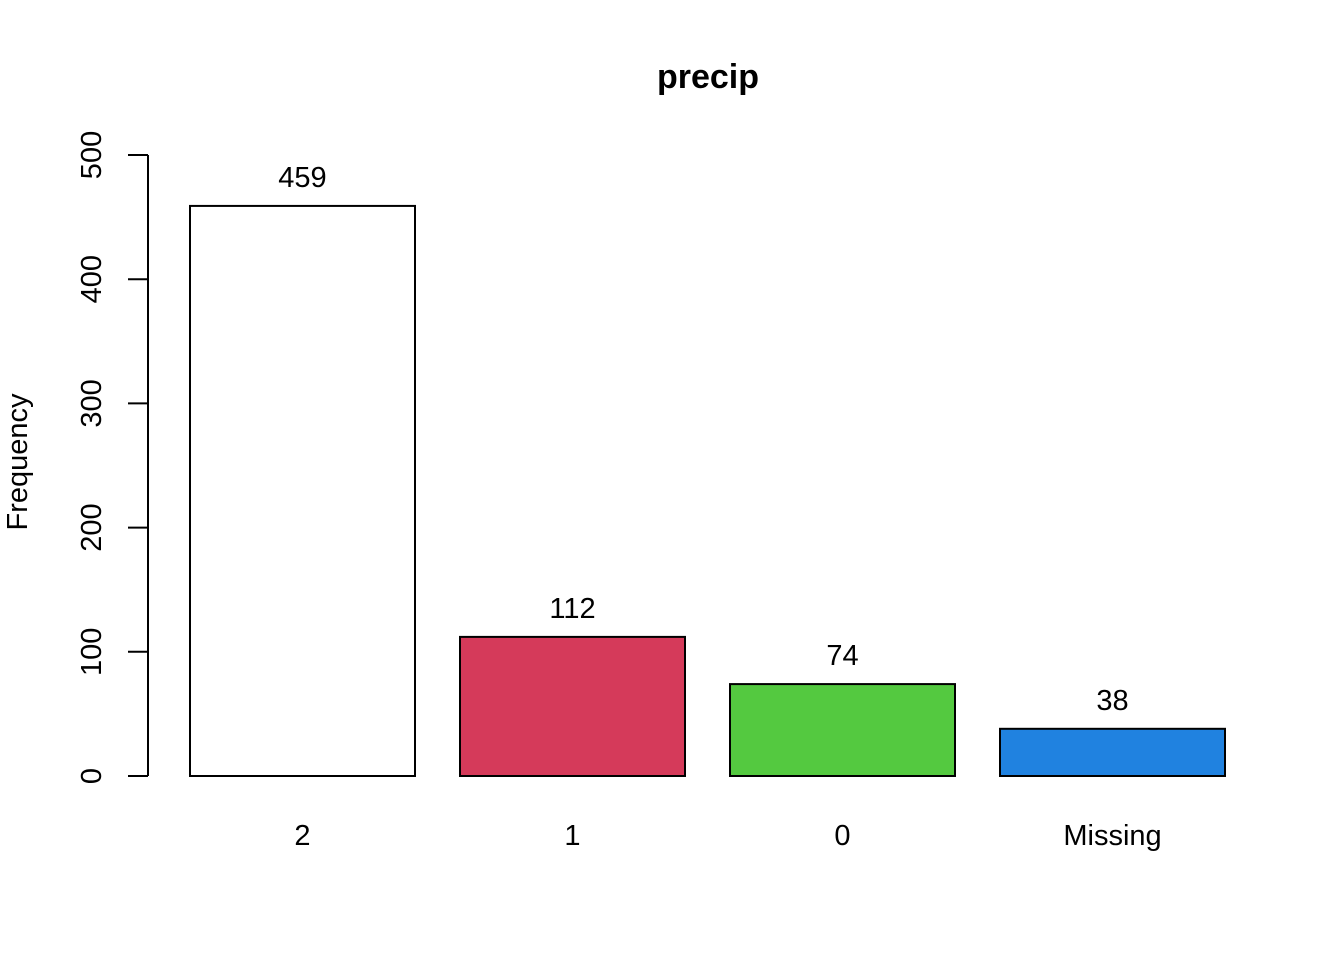 This screenshot has width=1344, height=960. What do you see at coordinates (92, 155) in the screenshot?
I see `y-tick-label: 500` at bounding box center [92, 155].